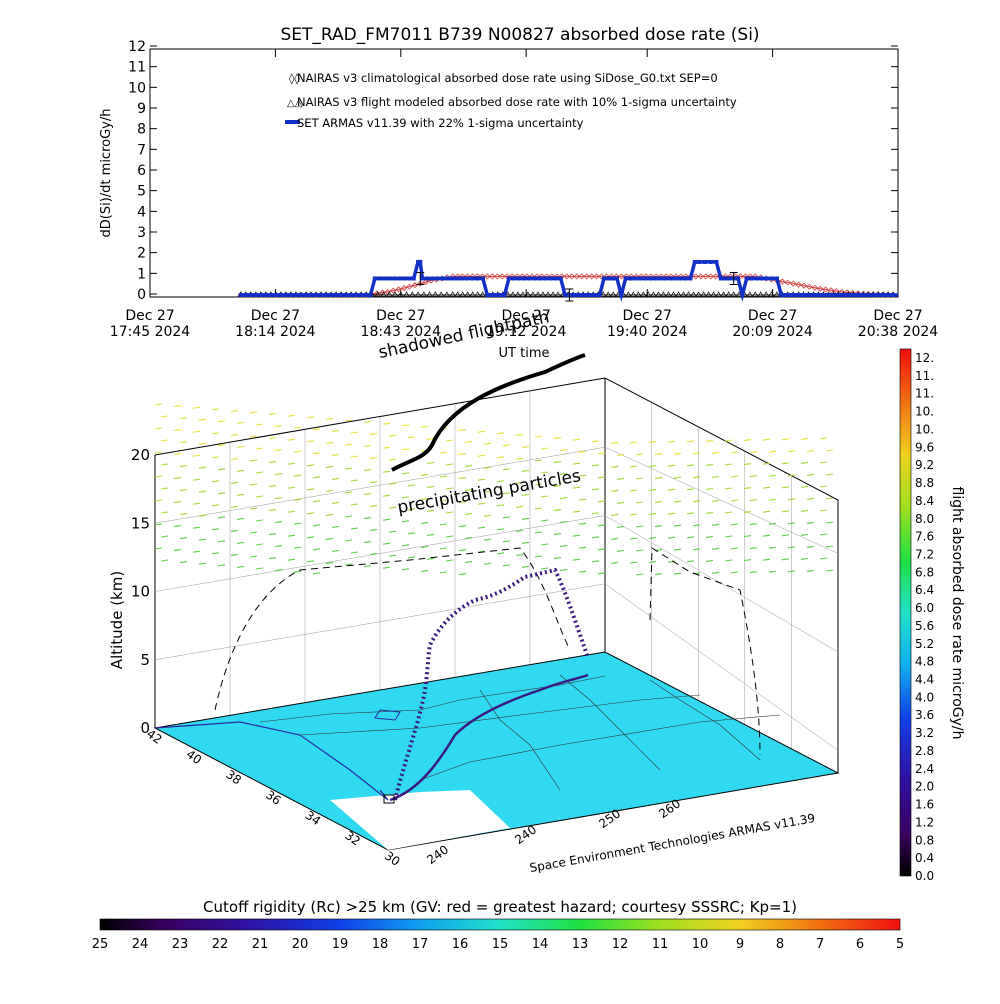 The image size is (1000, 1004). Describe the element at coordinates (924, 358) in the screenshot. I see `dose-colorbar-tick-label: 12.` at that location.